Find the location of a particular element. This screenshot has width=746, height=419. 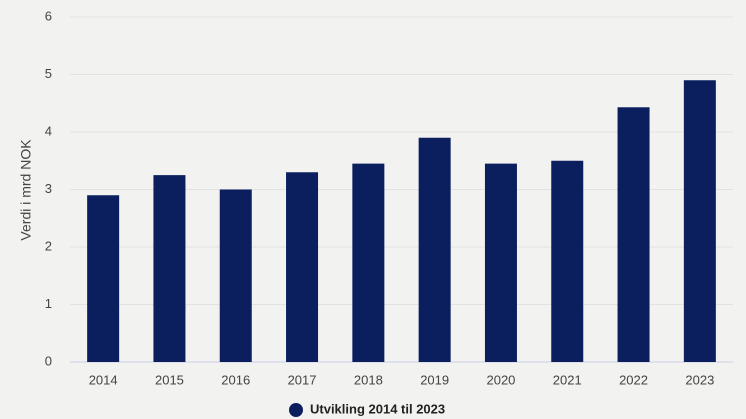

x-tick-label: 2021 is located at coordinates (567, 379).